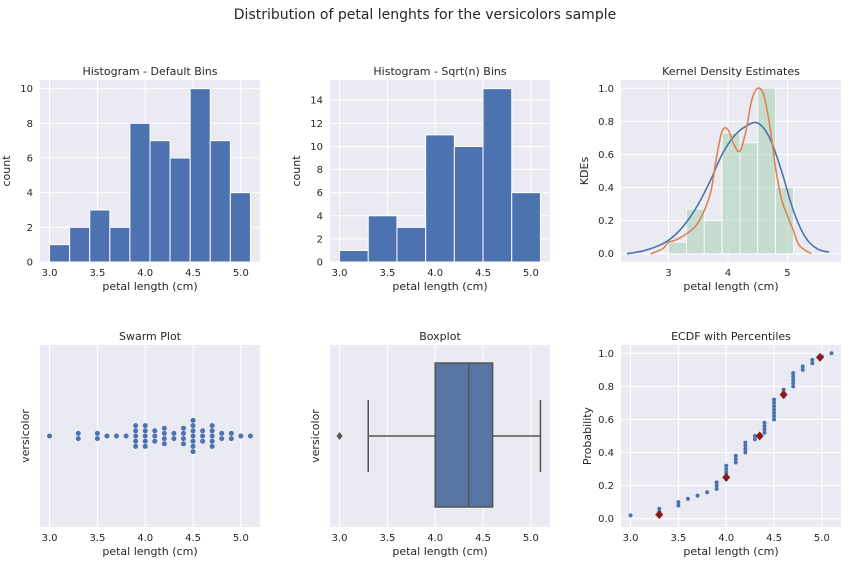 The width and height of the screenshot is (851, 576). What do you see at coordinates (587, 435) in the screenshot?
I see `y-axis-label: Probability` at bounding box center [587, 435].